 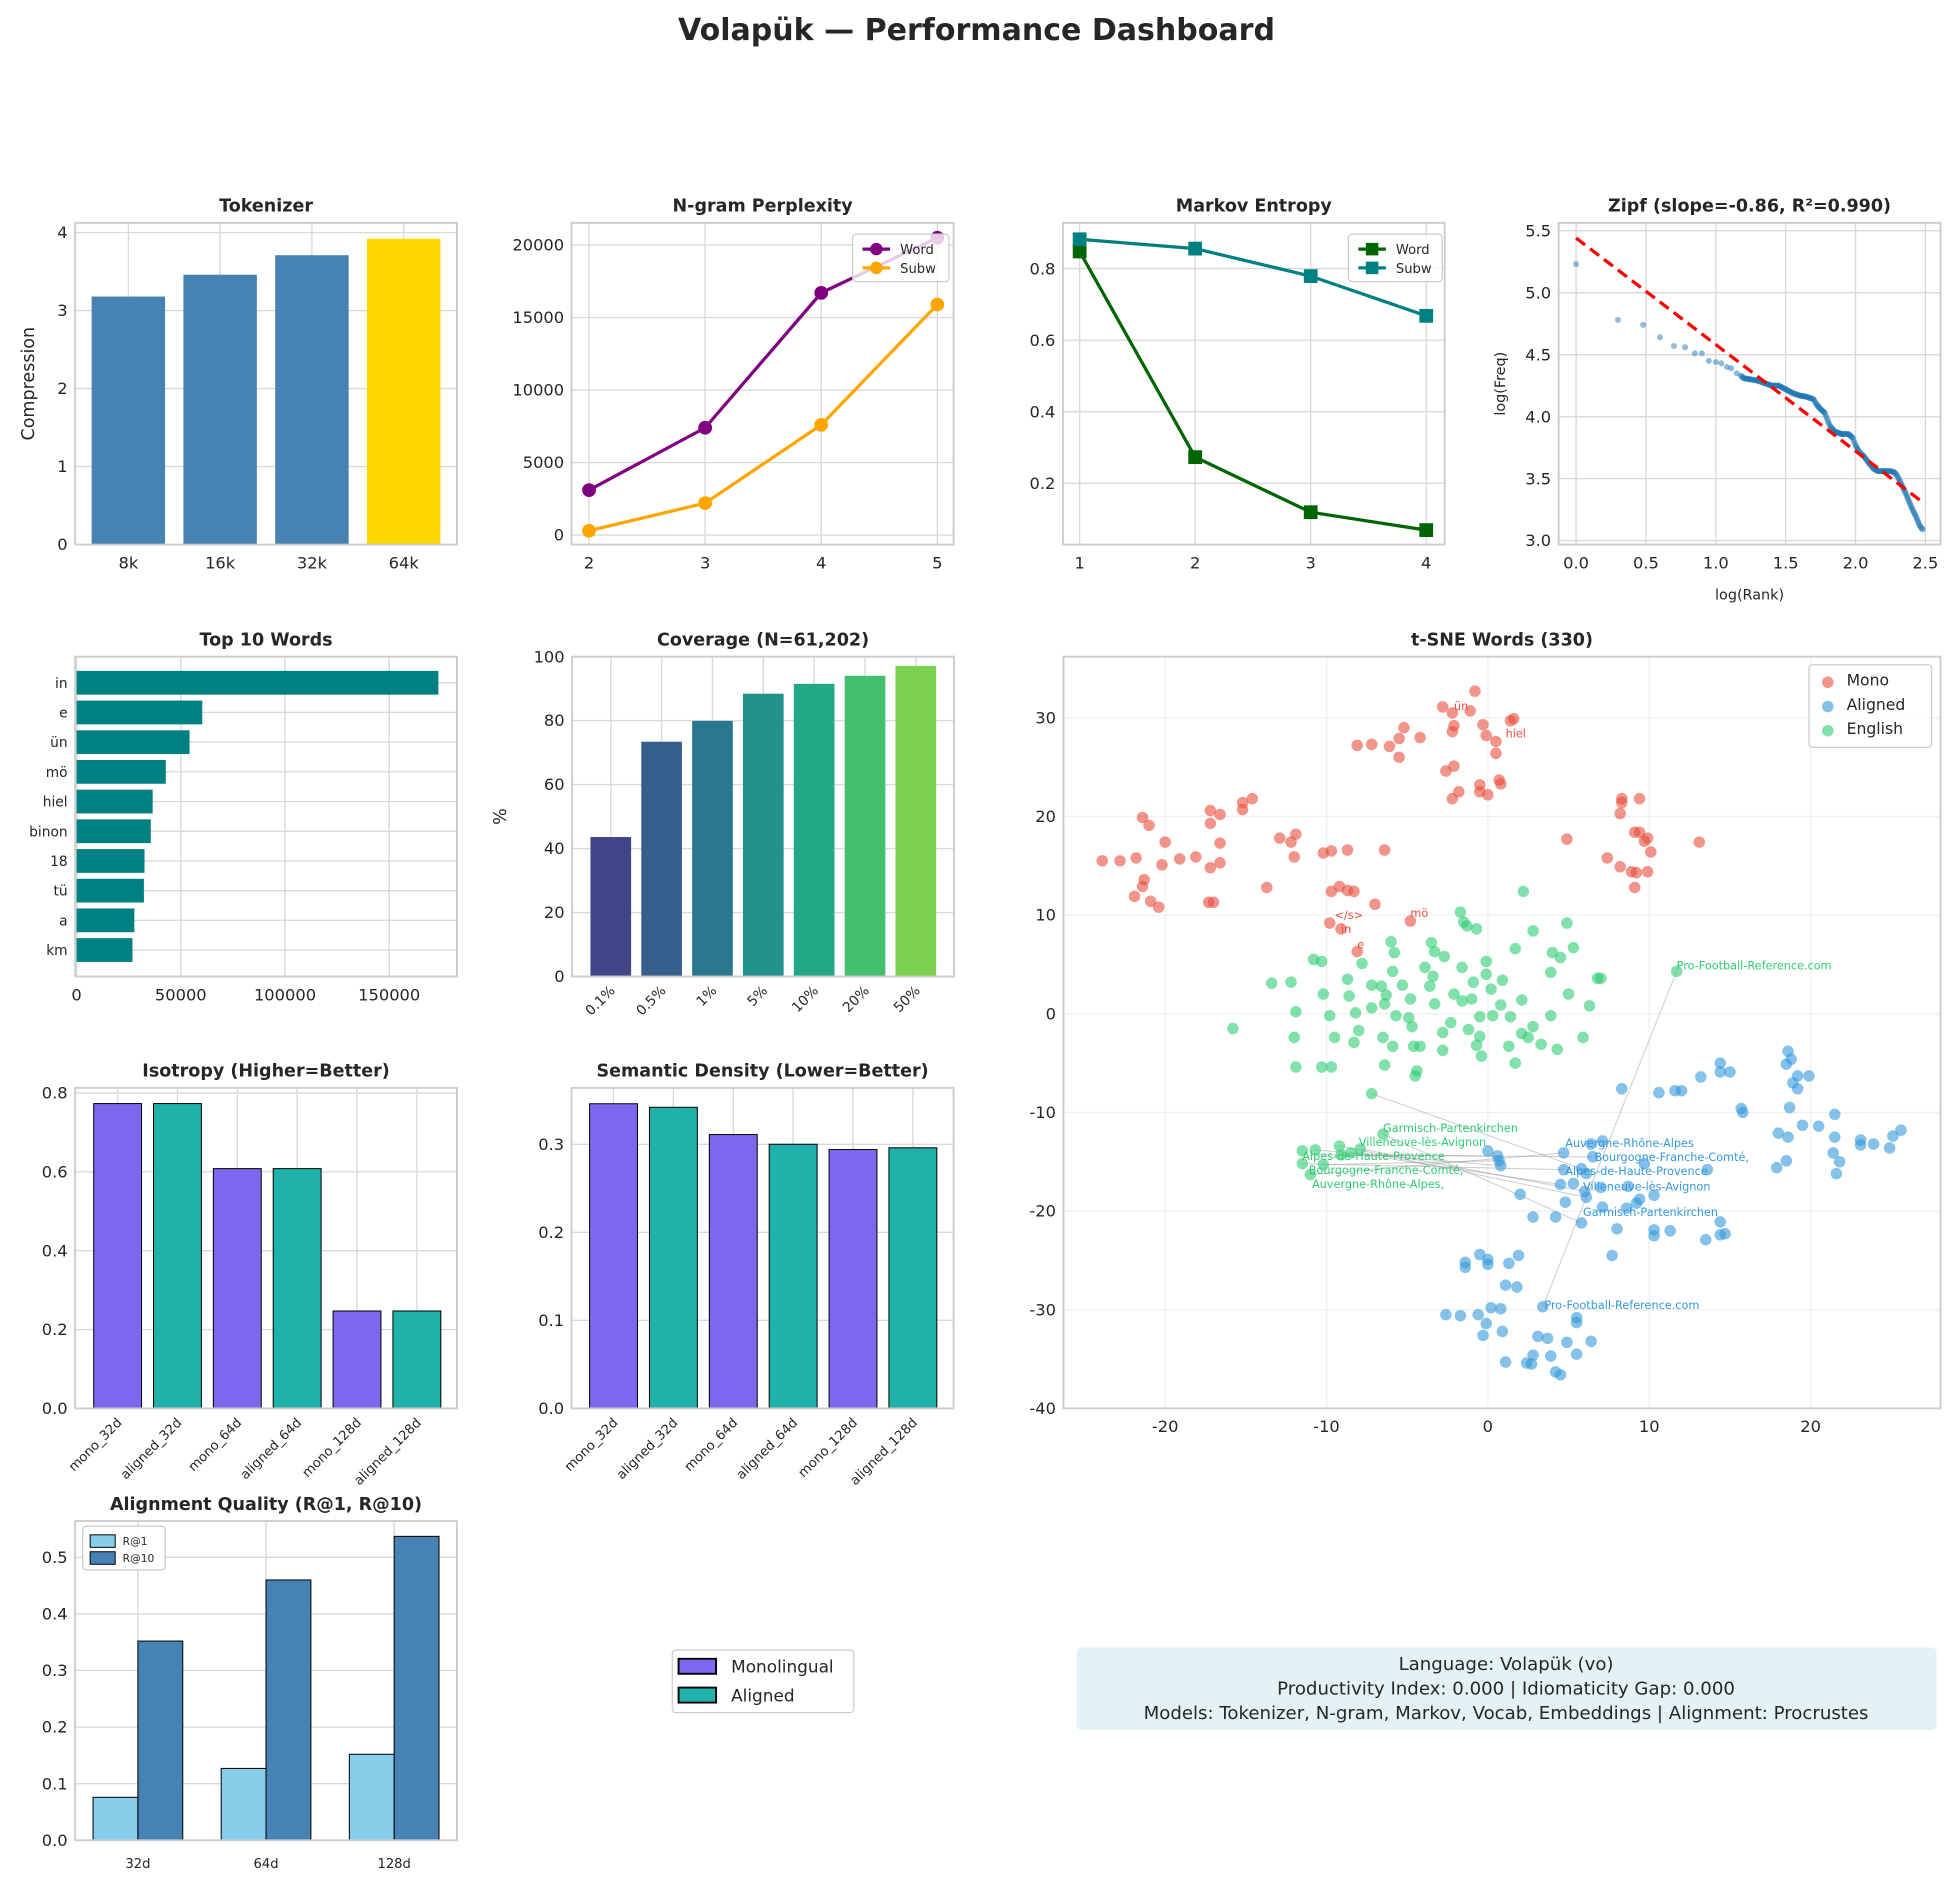 What do you see at coordinates (1349, 915) in the screenshot?
I see `point-annotation: </s>` at bounding box center [1349, 915].